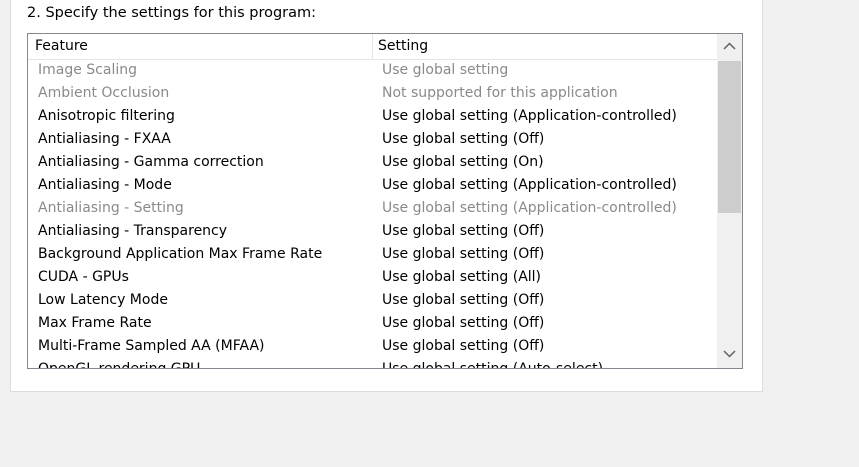 The image size is (859, 467). Describe the element at coordinates (104, 139) in the screenshot. I see `feature-name: Antialiasing - FXAA` at that location.